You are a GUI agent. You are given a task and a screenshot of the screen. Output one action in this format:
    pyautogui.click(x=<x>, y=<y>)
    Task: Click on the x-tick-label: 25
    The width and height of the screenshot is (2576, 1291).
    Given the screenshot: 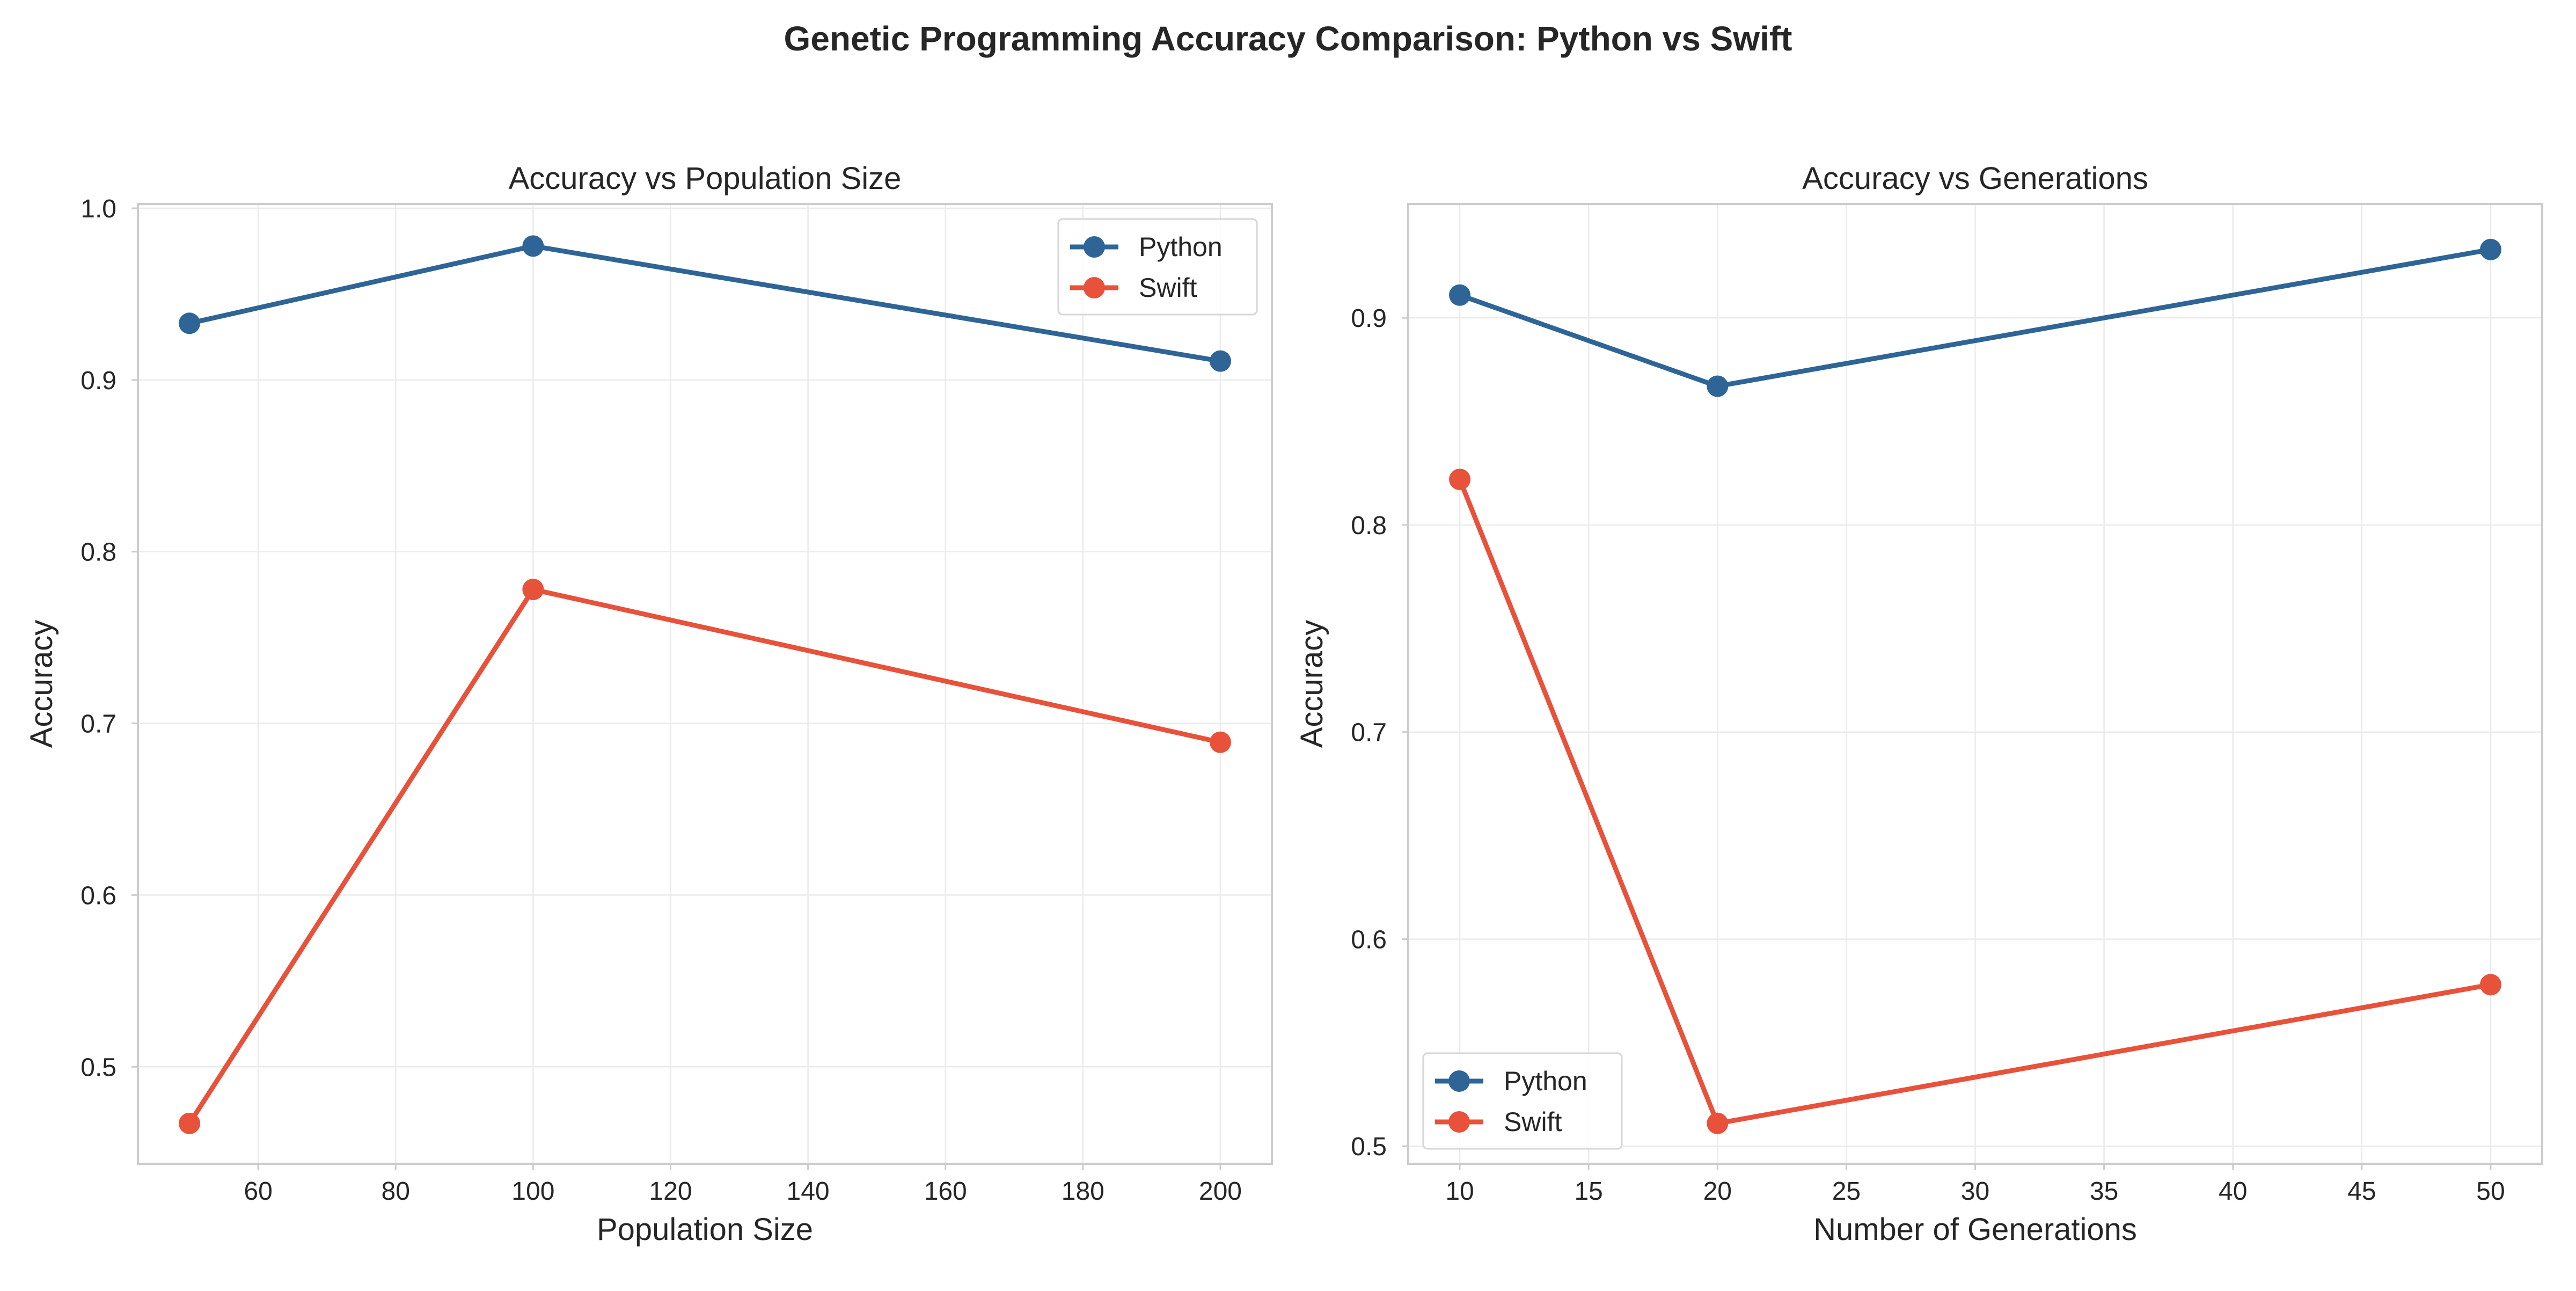 What is the action you would take?
    pyautogui.click(x=1846, y=1191)
    